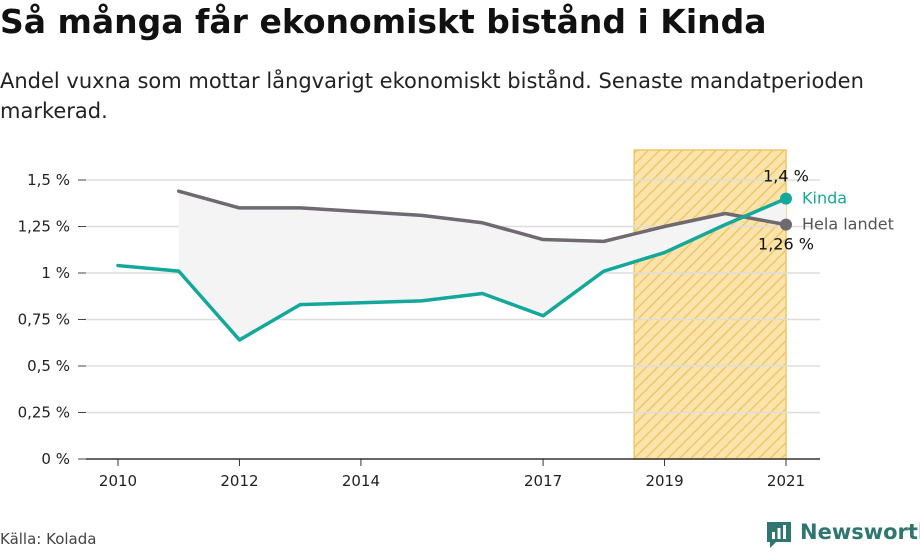 The image size is (920, 552). Describe the element at coordinates (44, 320) in the screenshot. I see `y-tick-label: 0,75 %` at that location.